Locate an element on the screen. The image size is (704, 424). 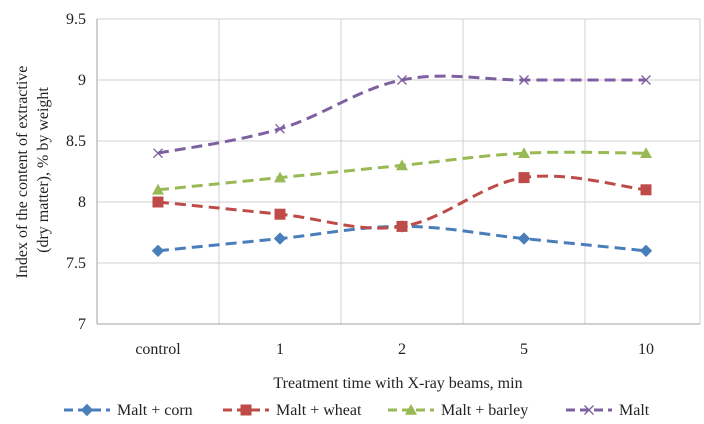
legend-label: Malt + wheat is located at coordinates (319, 410).